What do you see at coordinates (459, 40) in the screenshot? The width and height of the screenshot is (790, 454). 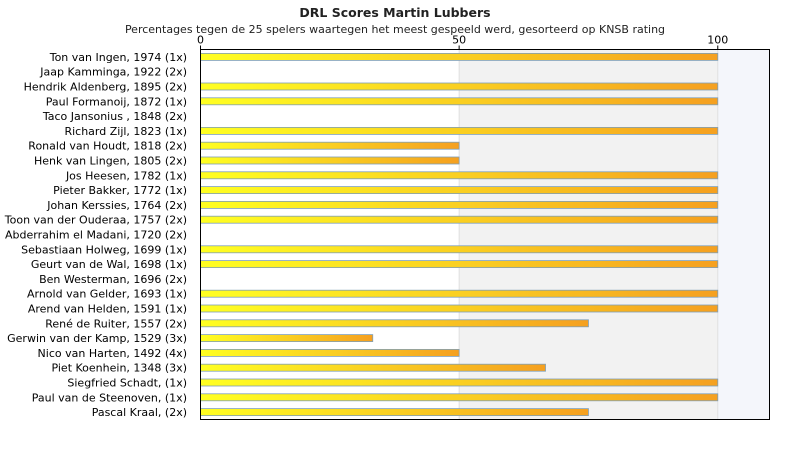 I see `x-tick-label-50: 50` at bounding box center [459, 40].